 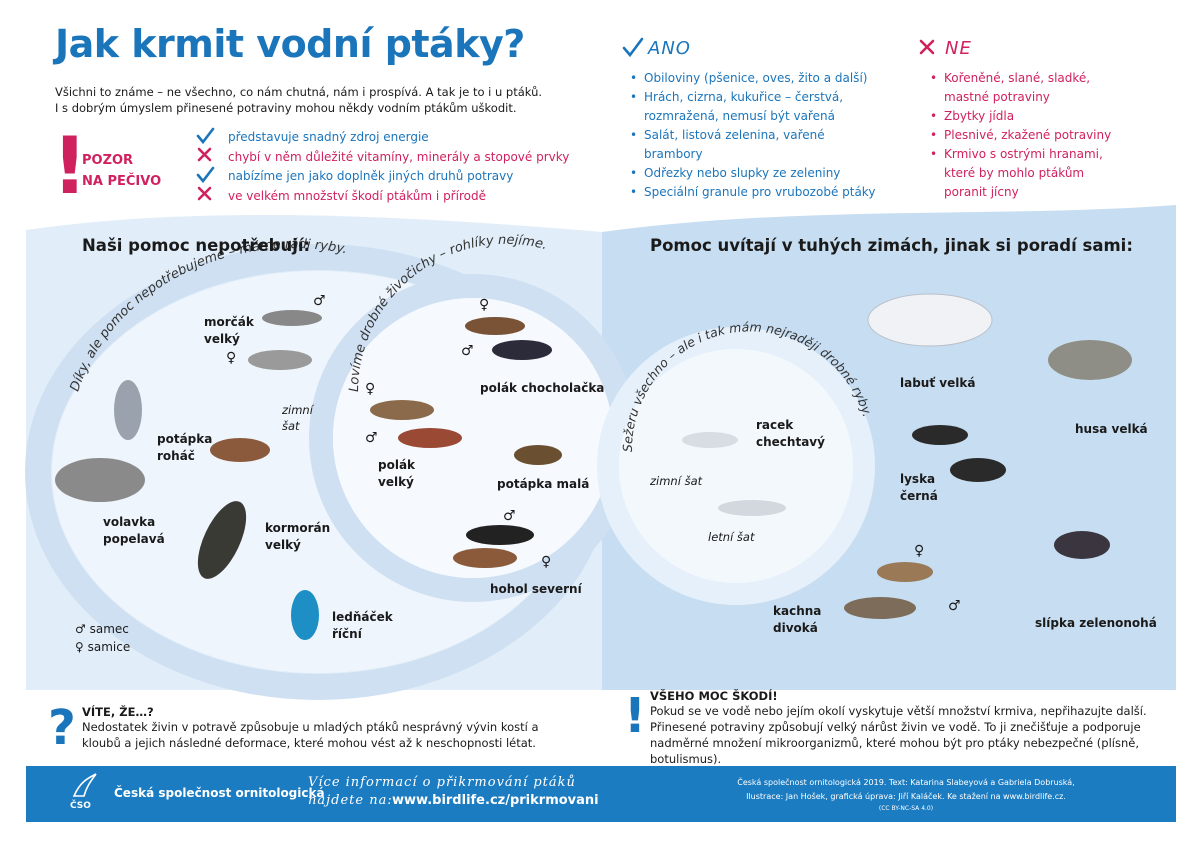 I want to click on legend-text: samec, so click(x=109, y=629).